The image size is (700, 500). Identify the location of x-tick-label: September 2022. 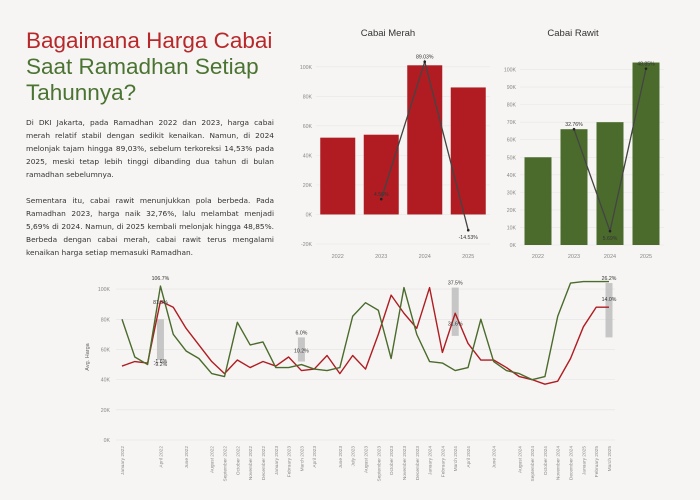
(226, 464).